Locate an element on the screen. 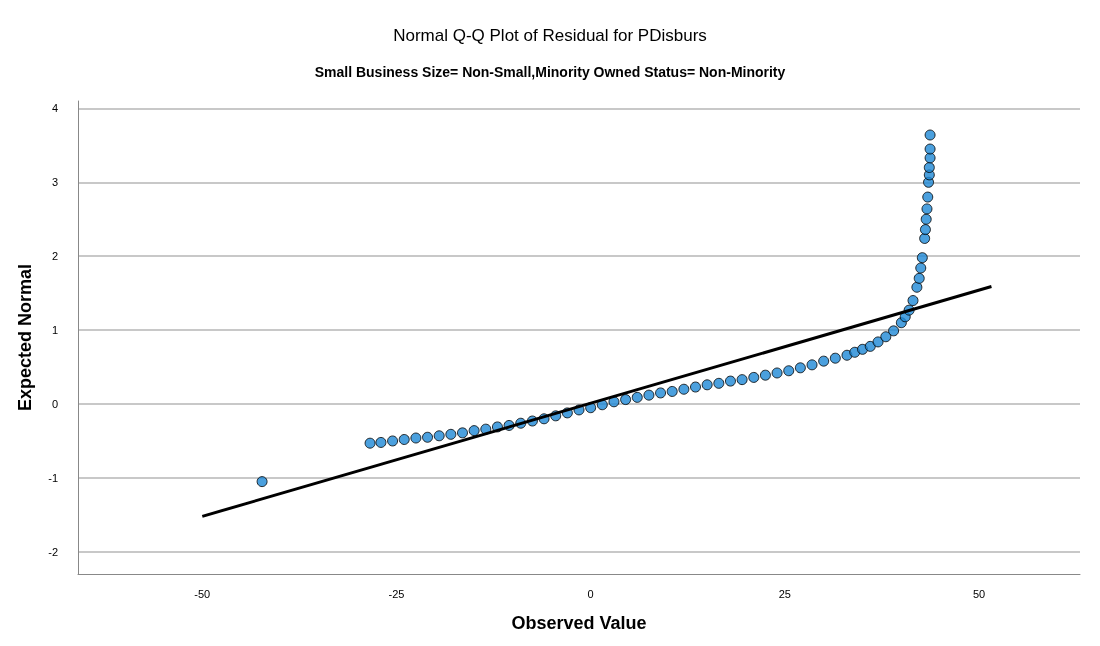 The image size is (1100, 646). x-tick-label: -25 is located at coordinates (396, 593).